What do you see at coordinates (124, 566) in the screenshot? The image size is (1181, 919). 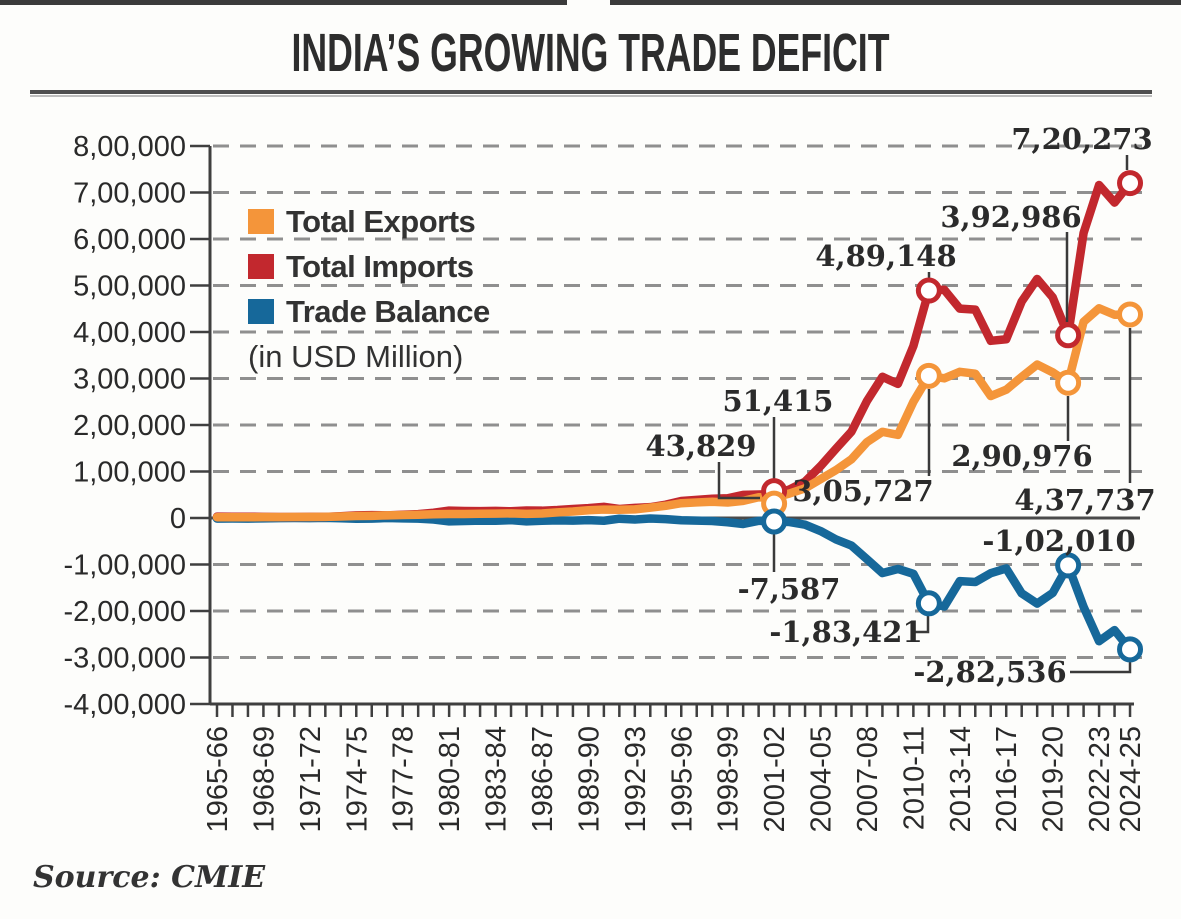 I see `y-tick-label: -1,00,000` at bounding box center [124, 566].